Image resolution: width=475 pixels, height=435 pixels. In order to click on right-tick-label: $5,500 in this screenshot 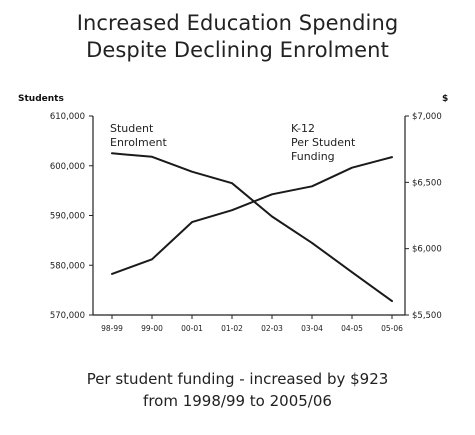, I will do `click(427, 316)`.